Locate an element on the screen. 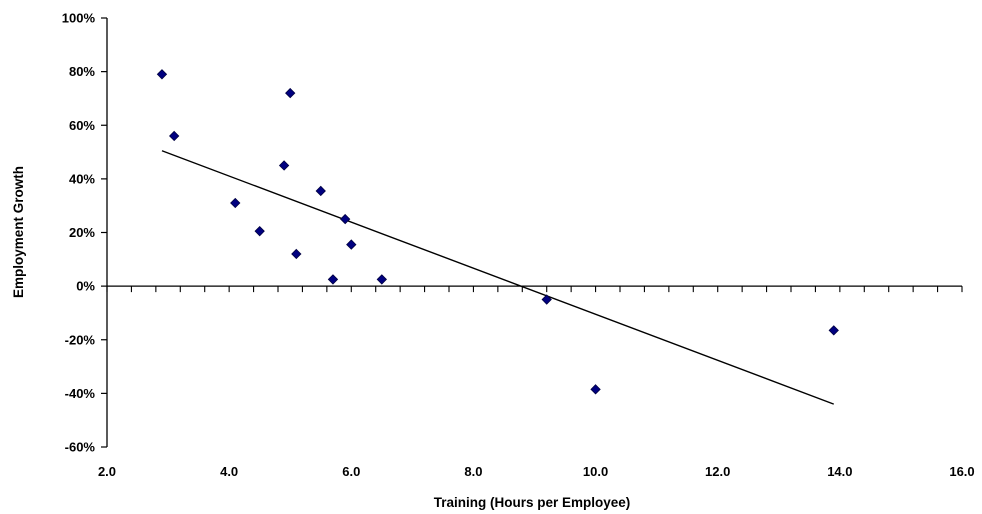 This screenshot has width=982, height=514. y-tick-label: 60% is located at coordinates (82, 125).